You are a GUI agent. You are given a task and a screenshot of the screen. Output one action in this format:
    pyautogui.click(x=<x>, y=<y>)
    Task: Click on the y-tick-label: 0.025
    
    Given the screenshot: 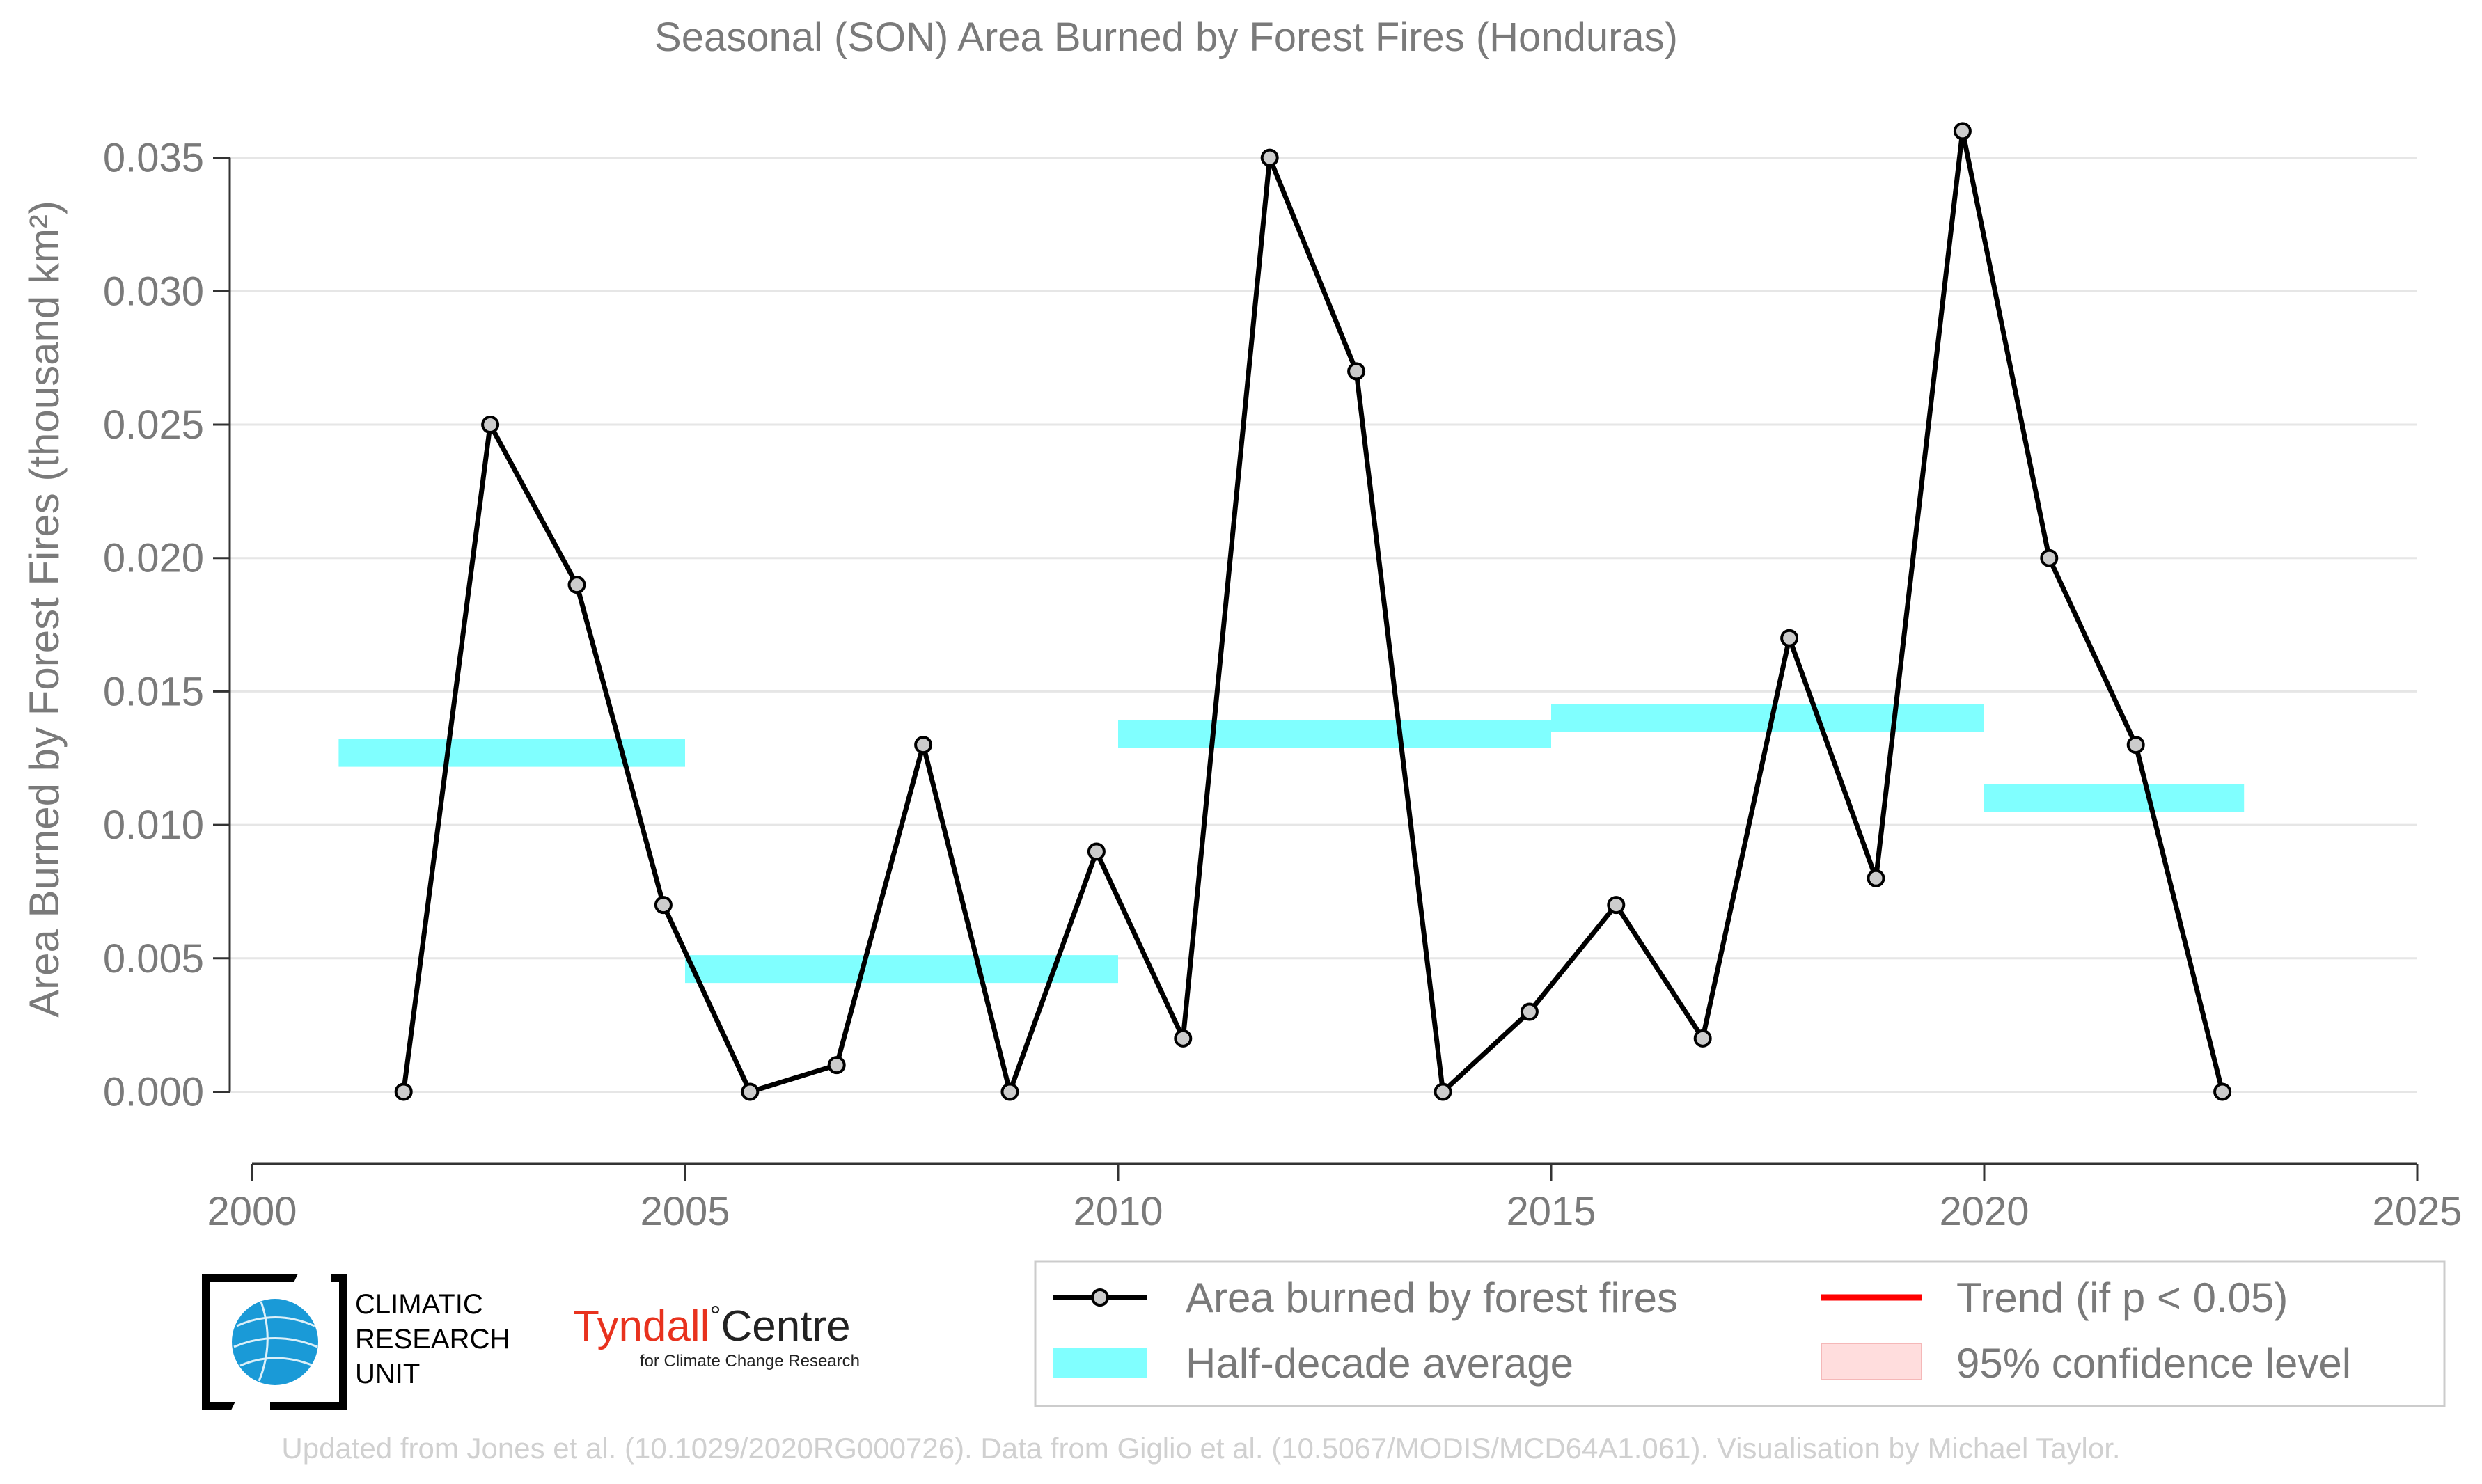 What is the action you would take?
    pyautogui.click(x=153, y=425)
    